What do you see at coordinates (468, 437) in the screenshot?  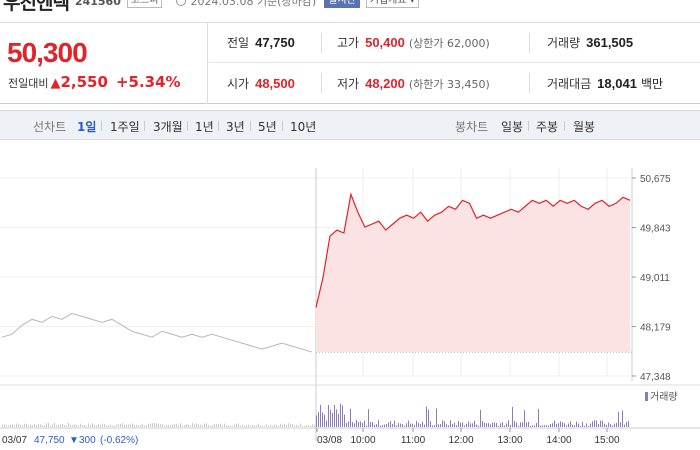 I see `x-axis: 03/08 10:00 11:00 12:00 13:00 14:00 15:00` at bounding box center [468, 437].